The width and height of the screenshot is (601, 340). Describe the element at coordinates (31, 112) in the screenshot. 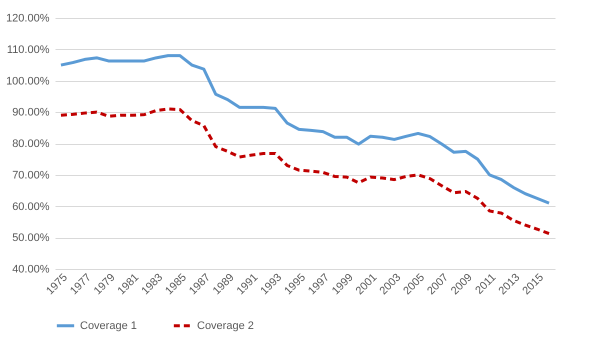

I see `y-tick-label: 90.00%` at that location.